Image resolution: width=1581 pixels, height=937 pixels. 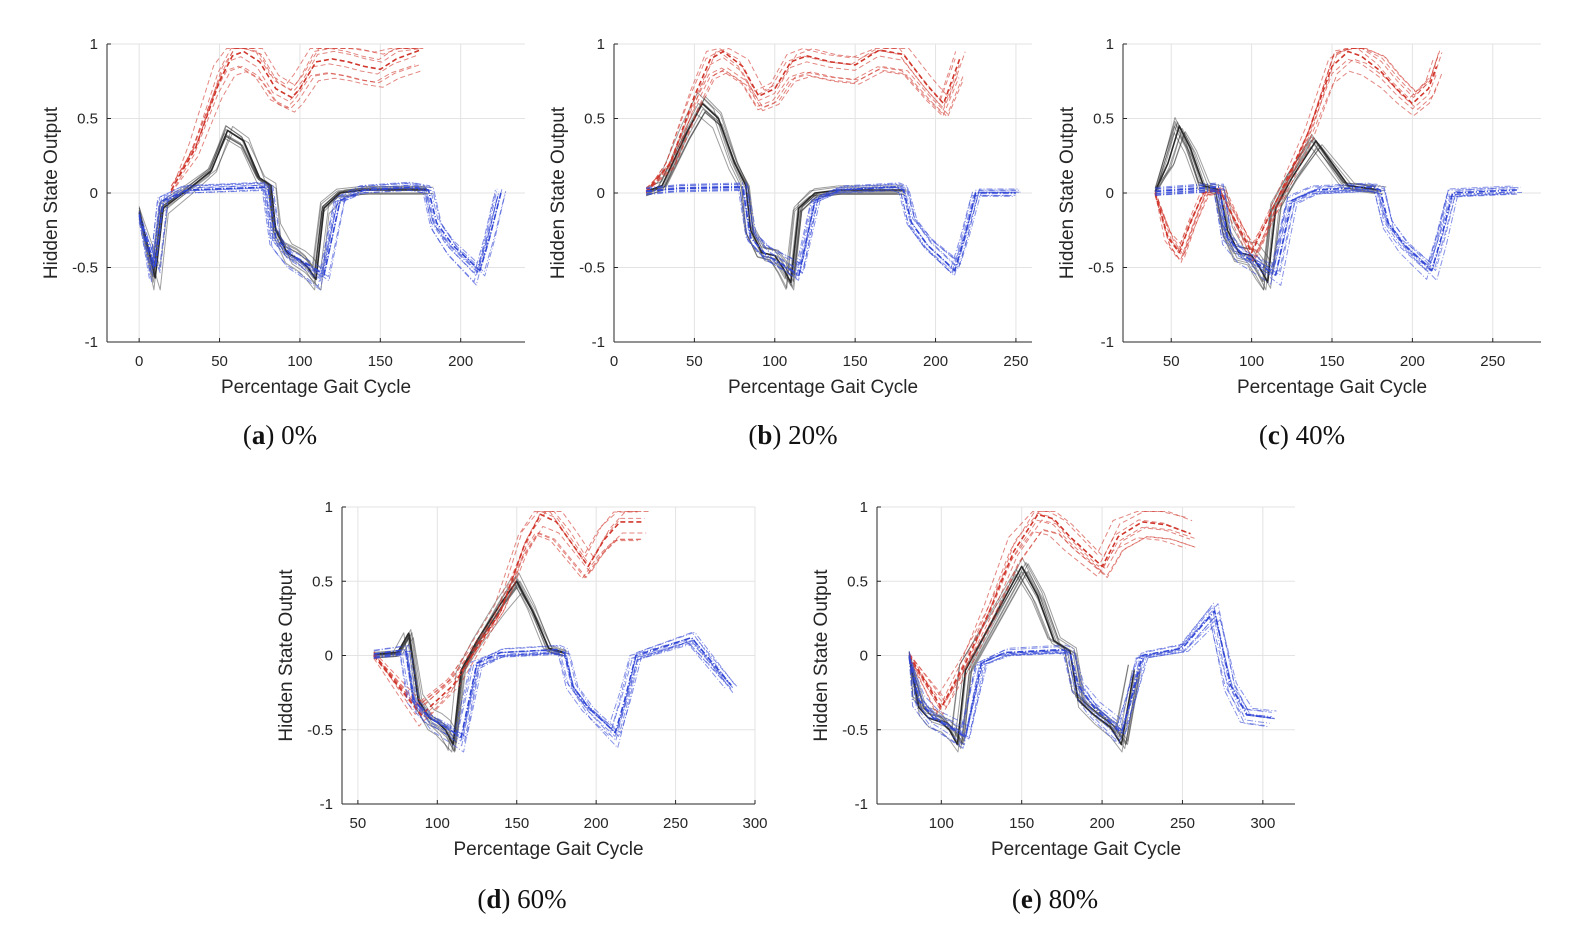 What do you see at coordinates (1273, 435) in the screenshot?
I see `caption-c-letter: c` at bounding box center [1273, 435].